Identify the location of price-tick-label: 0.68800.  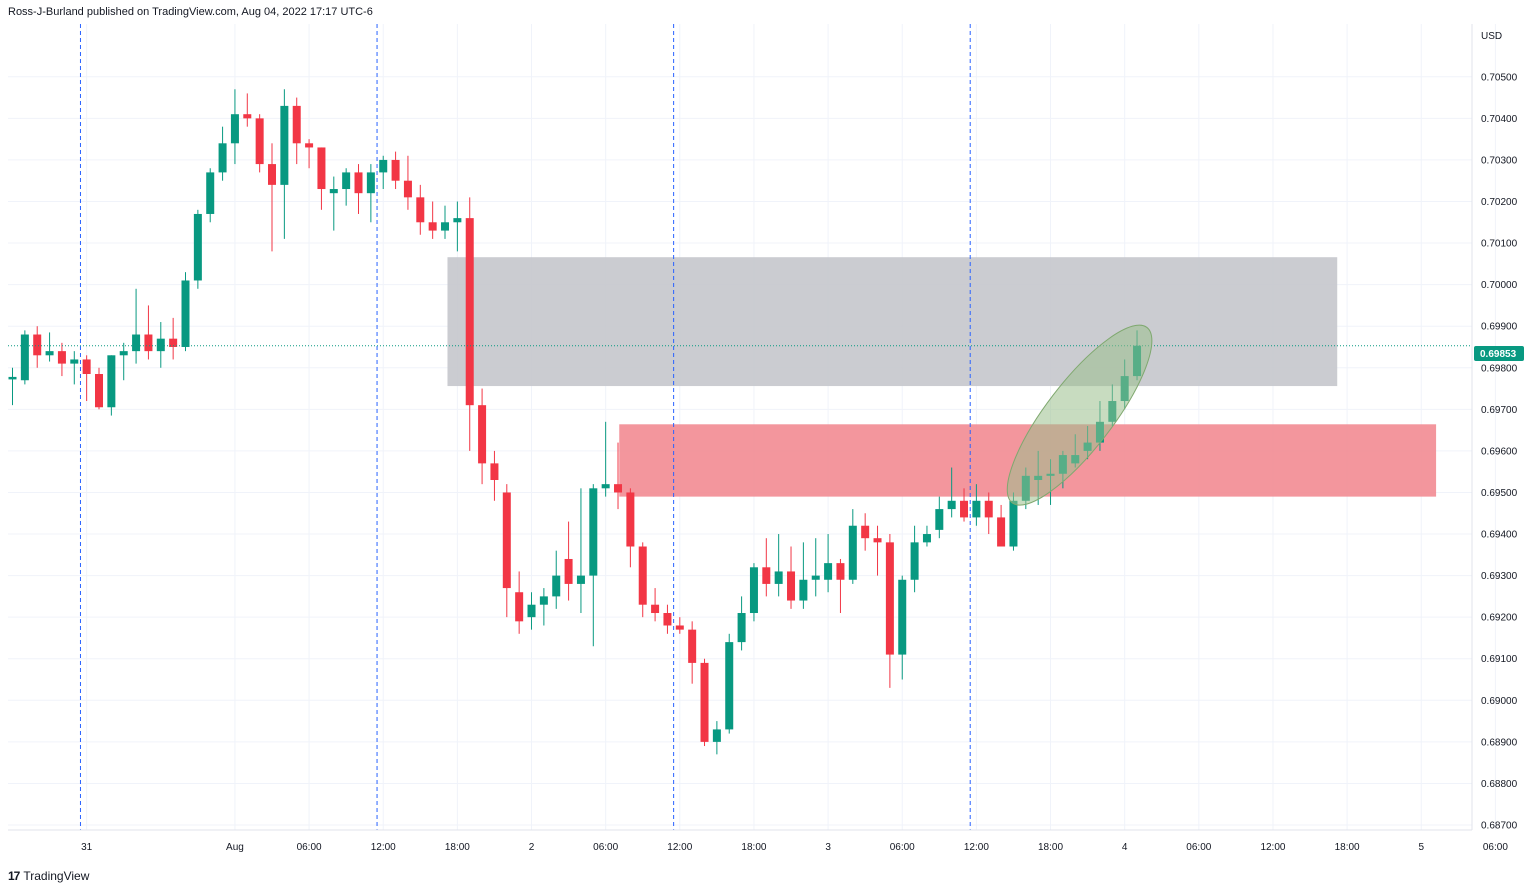
(1499, 784).